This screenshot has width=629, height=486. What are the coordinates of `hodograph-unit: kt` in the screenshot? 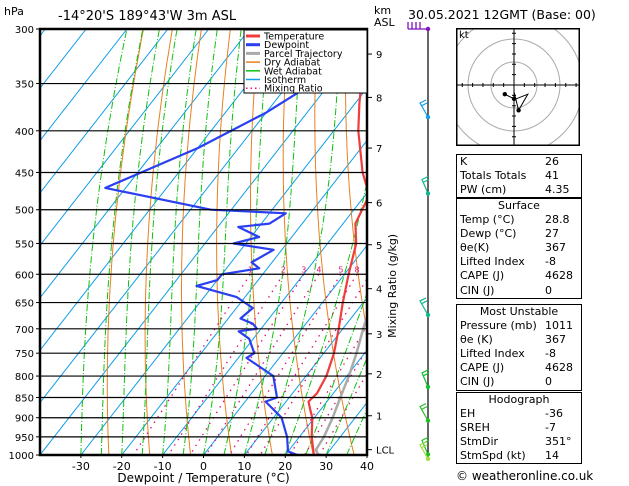 It's located at (464, 35).